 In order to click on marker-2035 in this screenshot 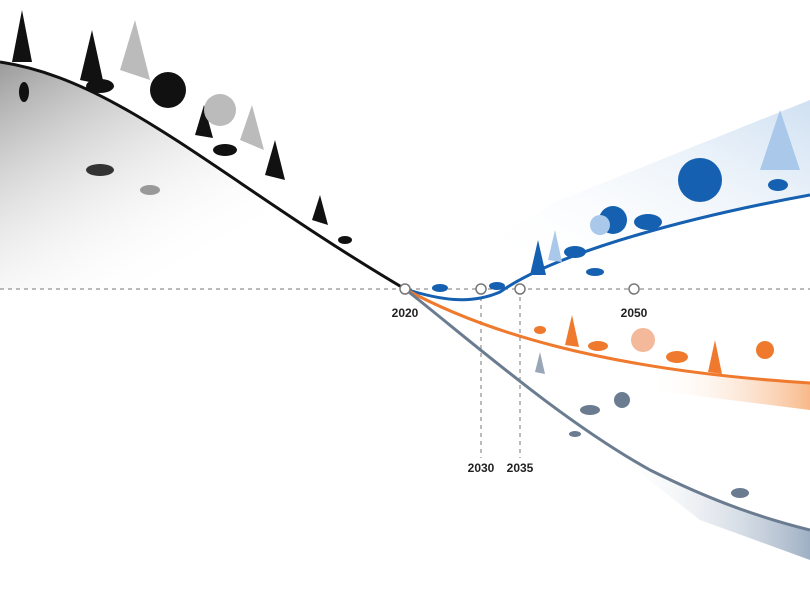, I will do `click(520, 289)`.